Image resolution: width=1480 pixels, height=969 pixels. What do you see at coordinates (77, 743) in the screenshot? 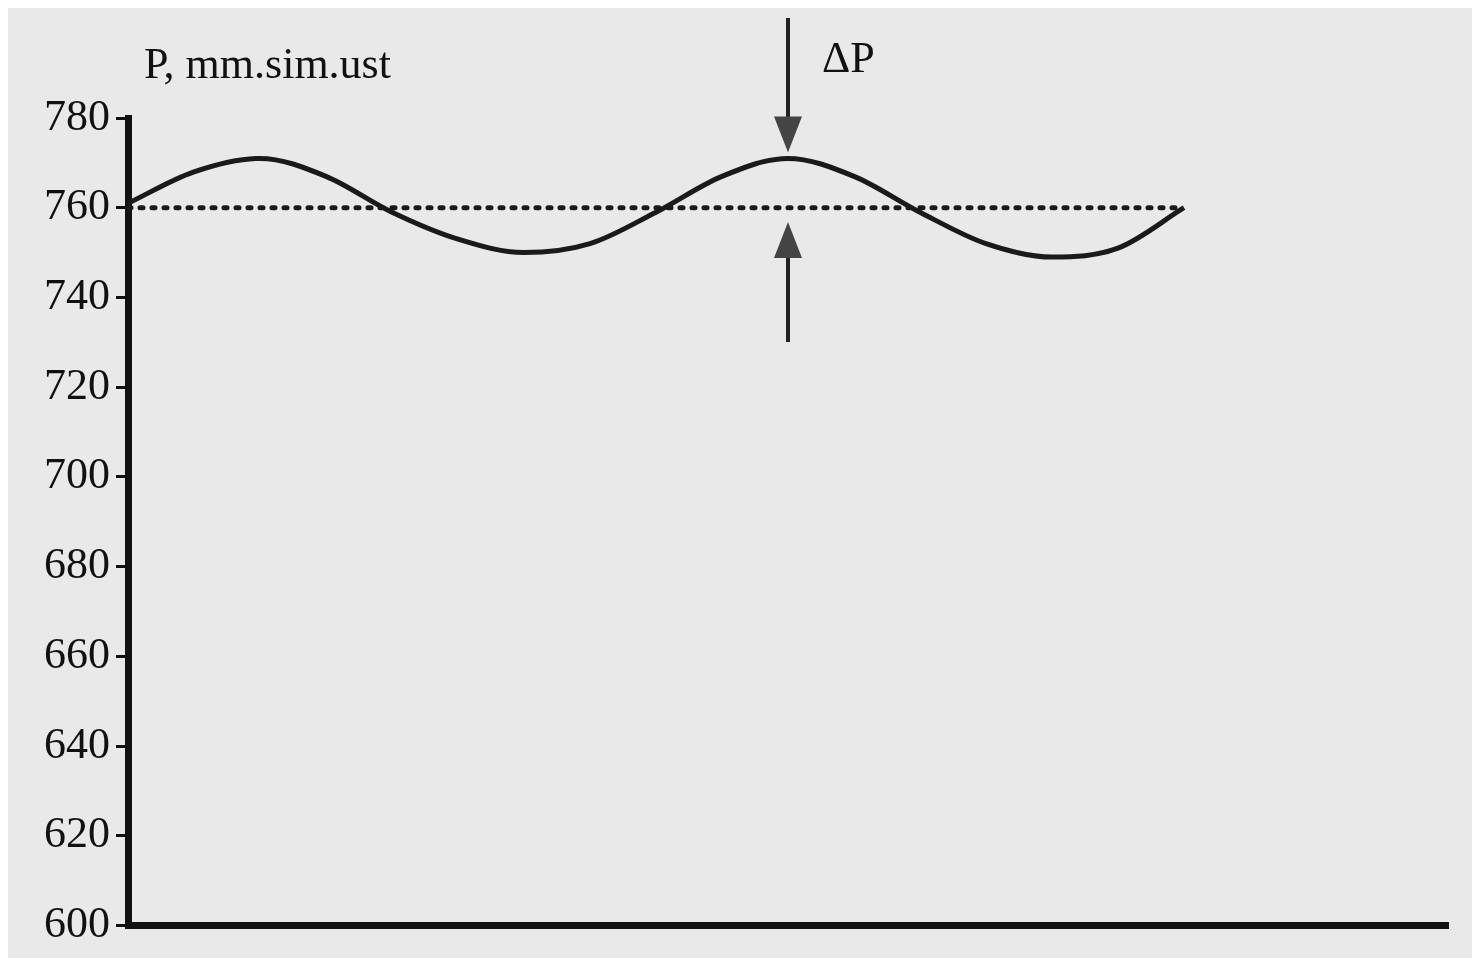
I see `y-tick-label: 640` at bounding box center [77, 743].